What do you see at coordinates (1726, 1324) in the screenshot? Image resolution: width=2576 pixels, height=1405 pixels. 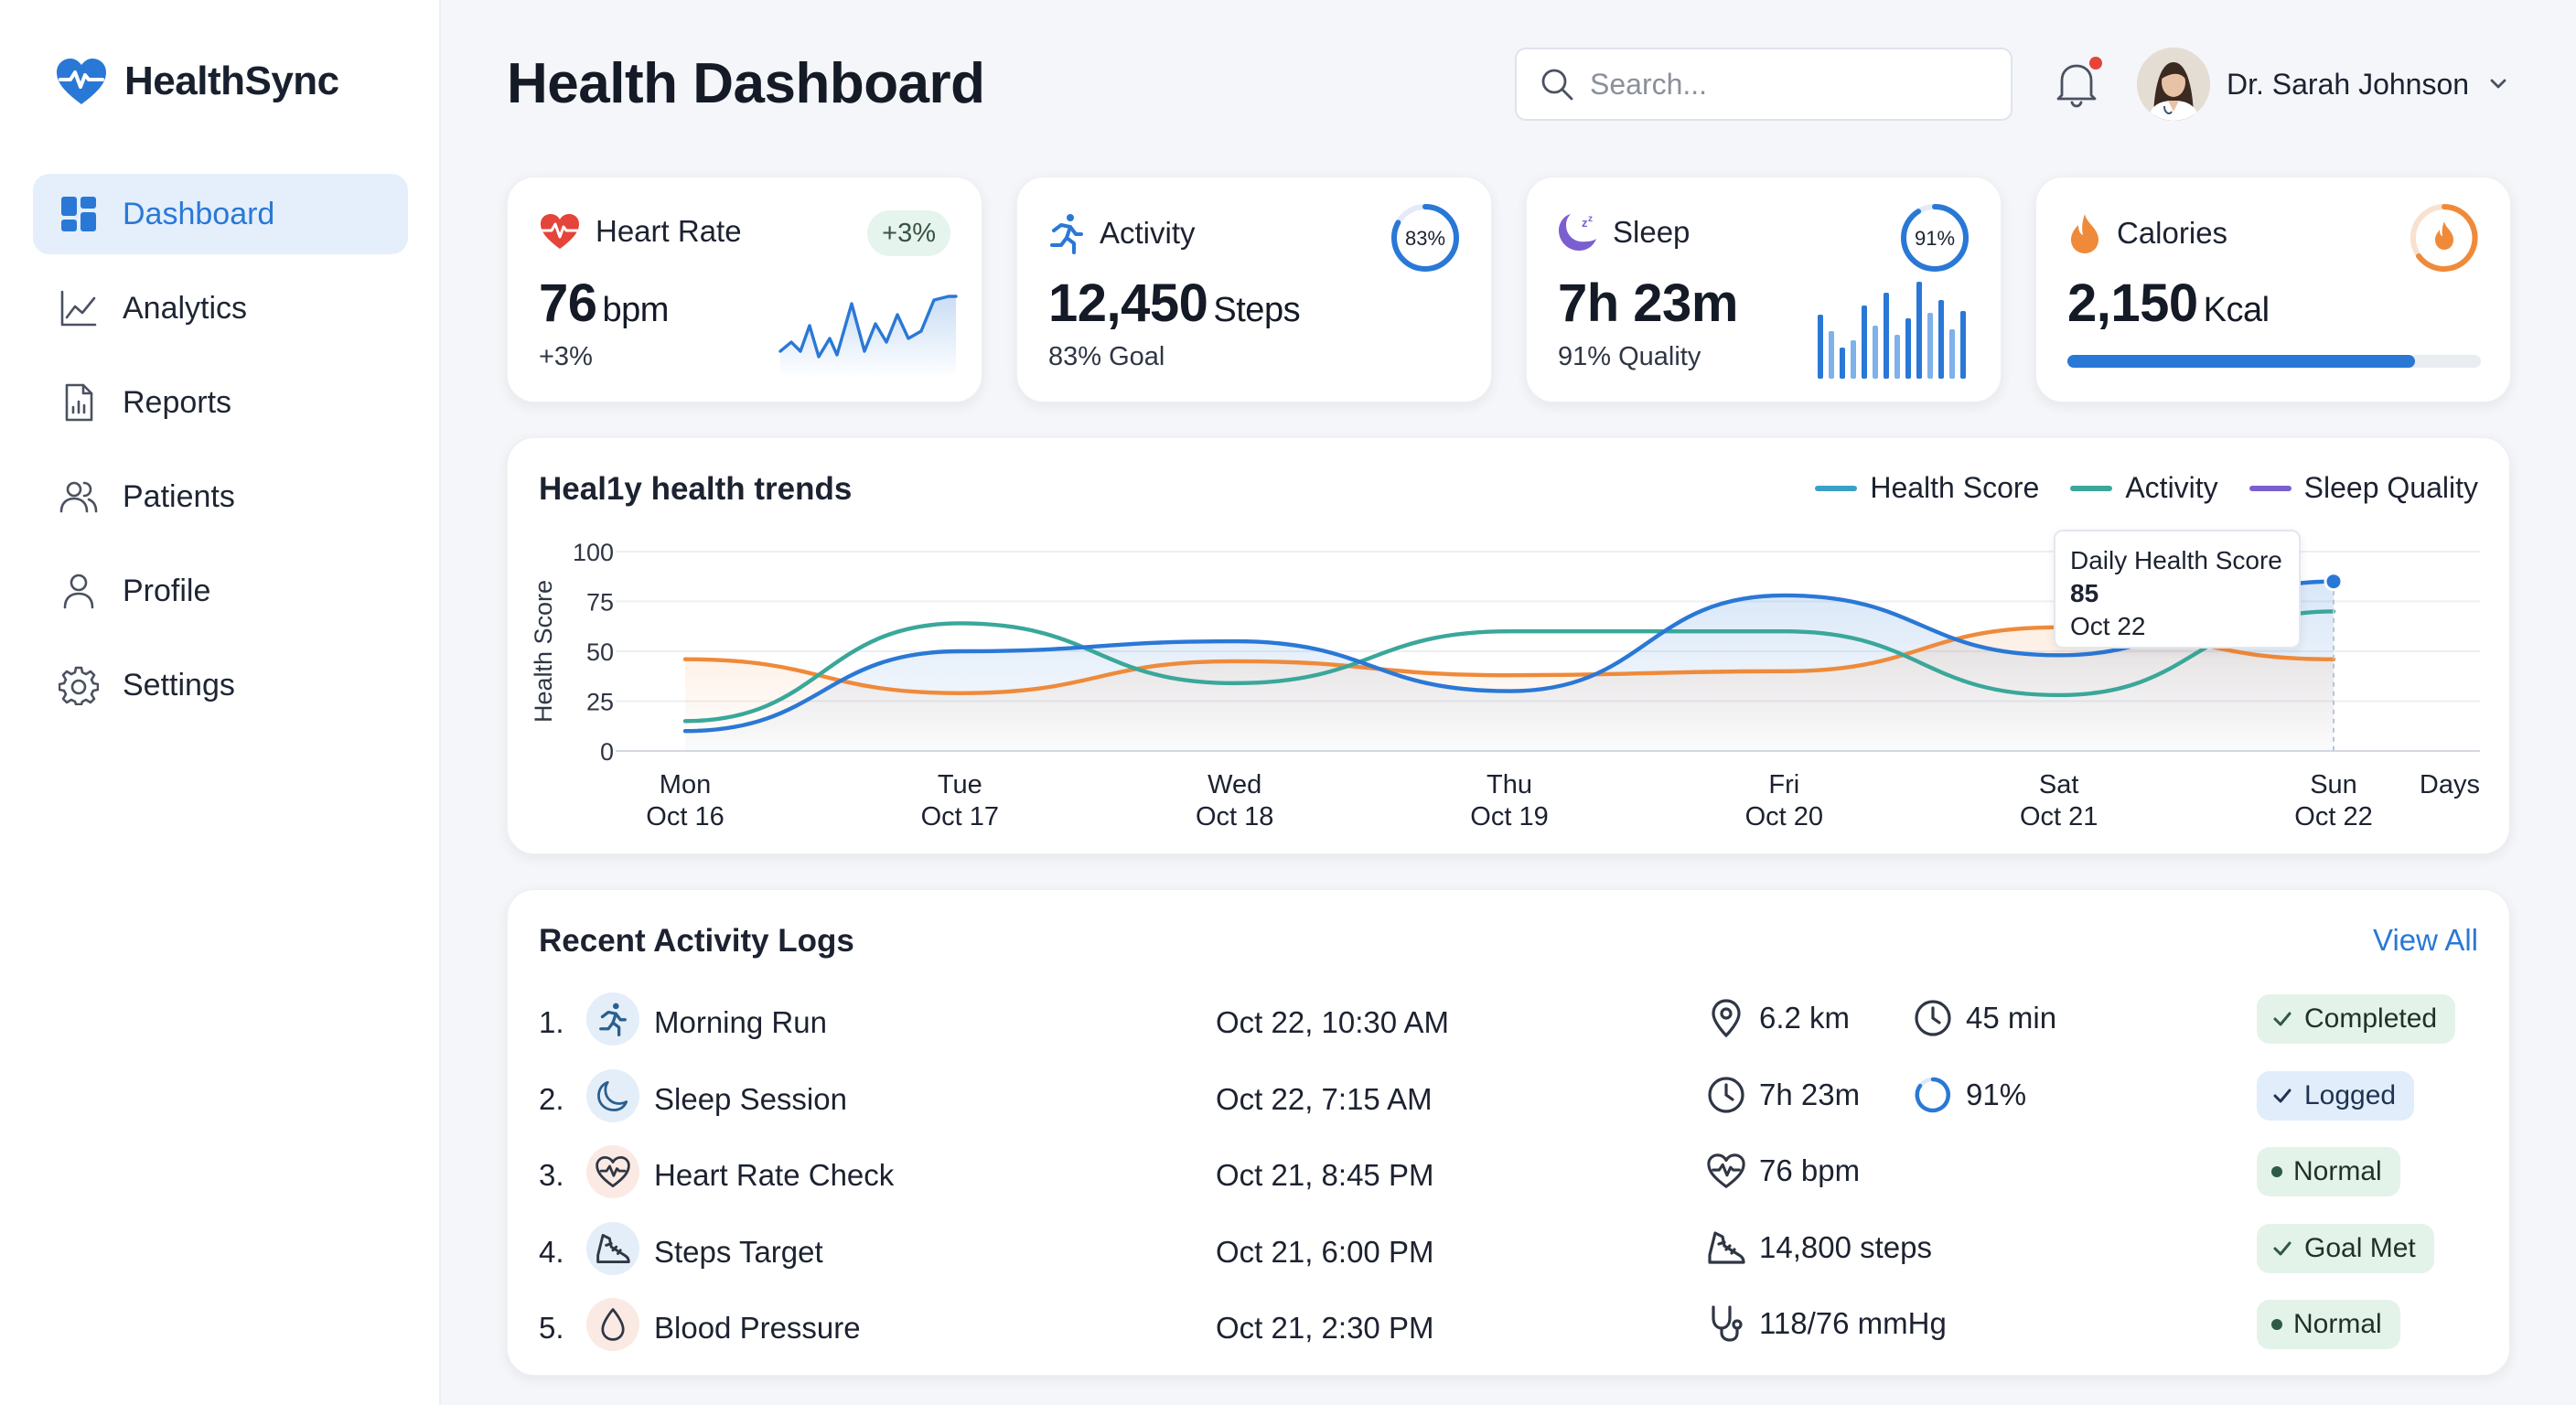 I see `stethoscope-icon` at bounding box center [1726, 1324].